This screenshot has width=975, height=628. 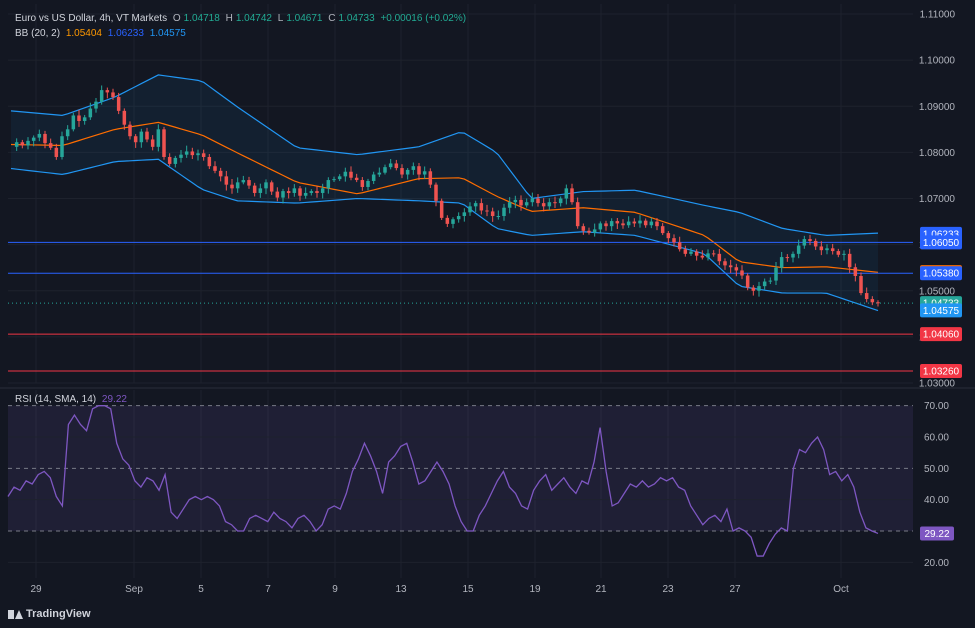 What do you see at coordinates (102, 33) in the screenshot?
I see `bb-legend: BB (20, 2) 1.05404 1.06233 1.04575` at bounding box center [102, 33].